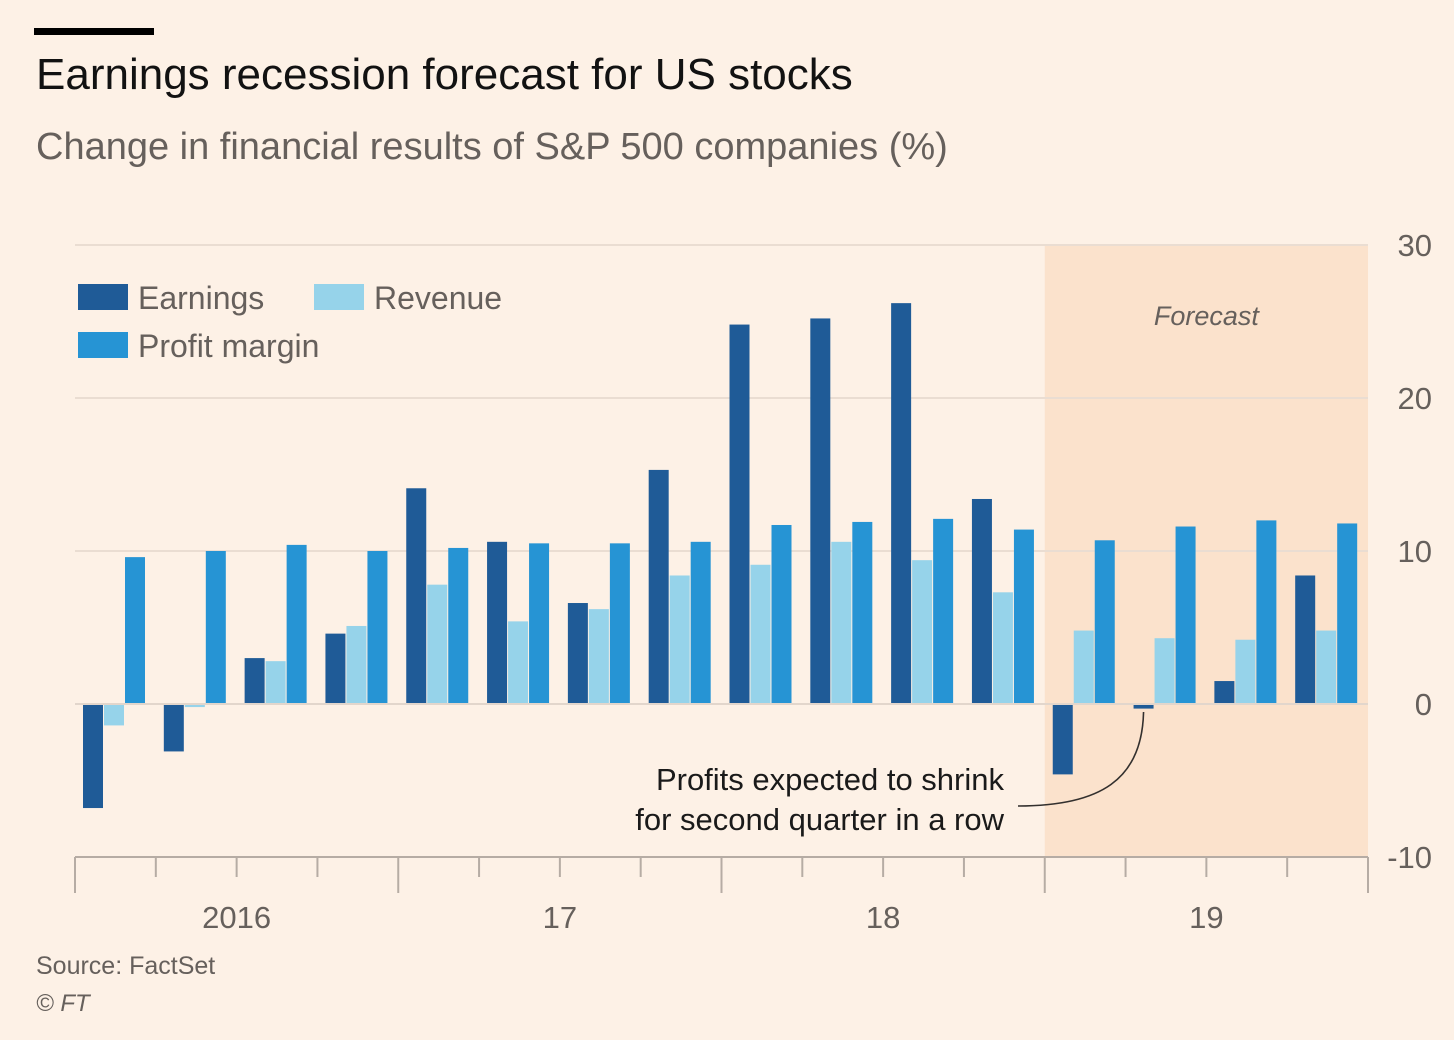 The image size is (1454, 1040). I want to click on annotation-text: Profits expected to shrink, so click(830, 779).